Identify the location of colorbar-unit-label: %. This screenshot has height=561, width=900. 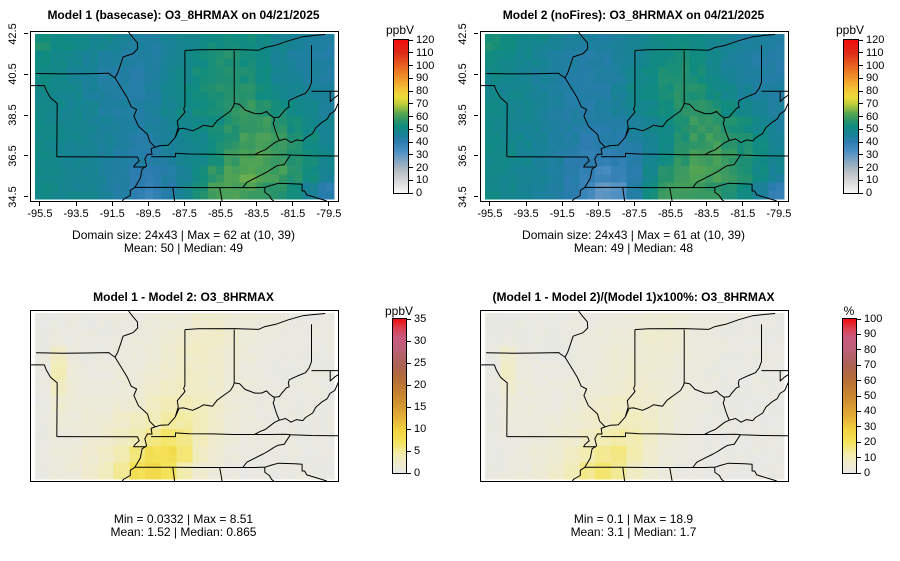
(849, 311).